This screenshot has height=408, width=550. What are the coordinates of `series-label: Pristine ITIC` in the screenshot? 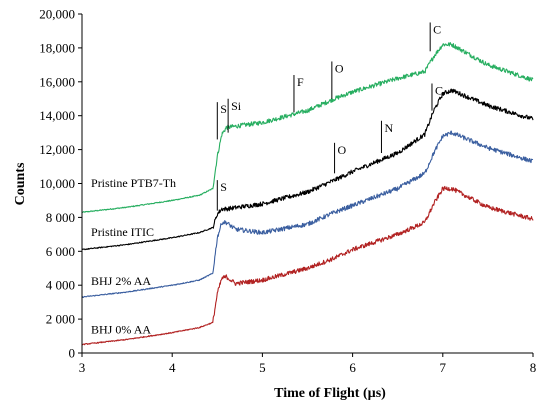 It's located at (122, 232).